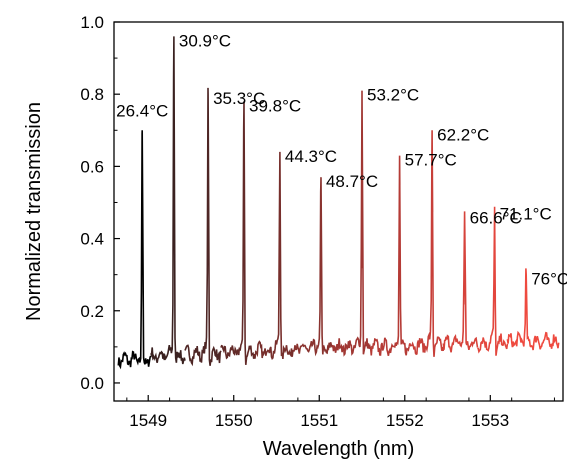 The height and width of the screenshot is (468, 567). Describe the element at coordinates (352, 181) in the screenshot. I see `series-label: 48.7°C` at that location.